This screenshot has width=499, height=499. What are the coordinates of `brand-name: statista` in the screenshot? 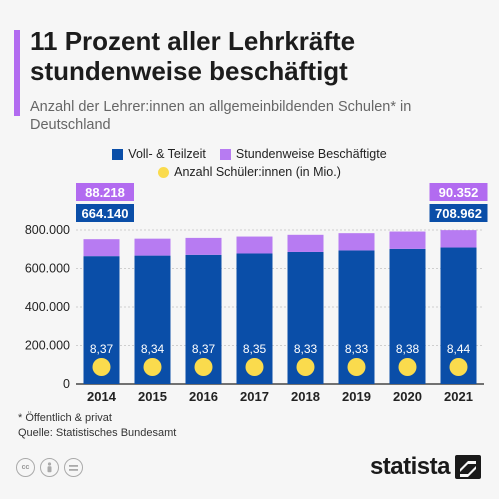 It's located at (410, 466).